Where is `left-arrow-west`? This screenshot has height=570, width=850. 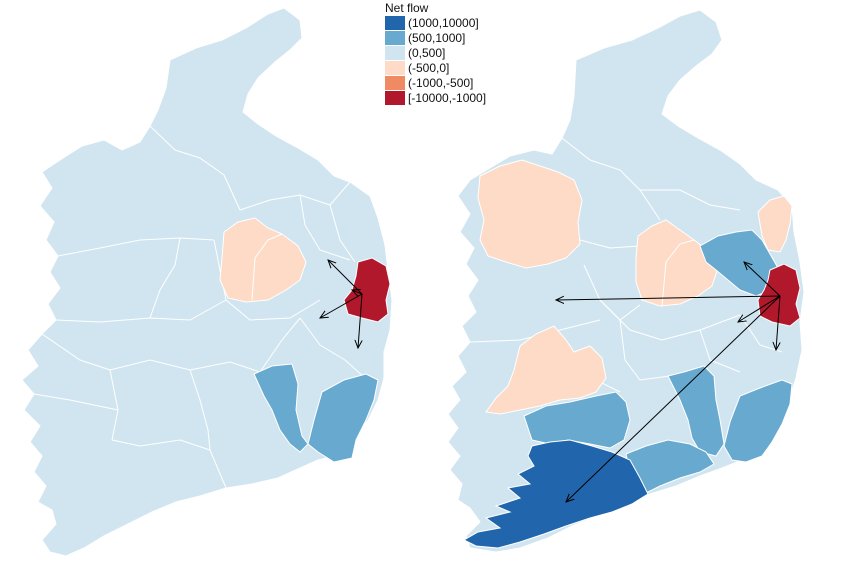 left-arrow-west is located at coordinates (341, 305).